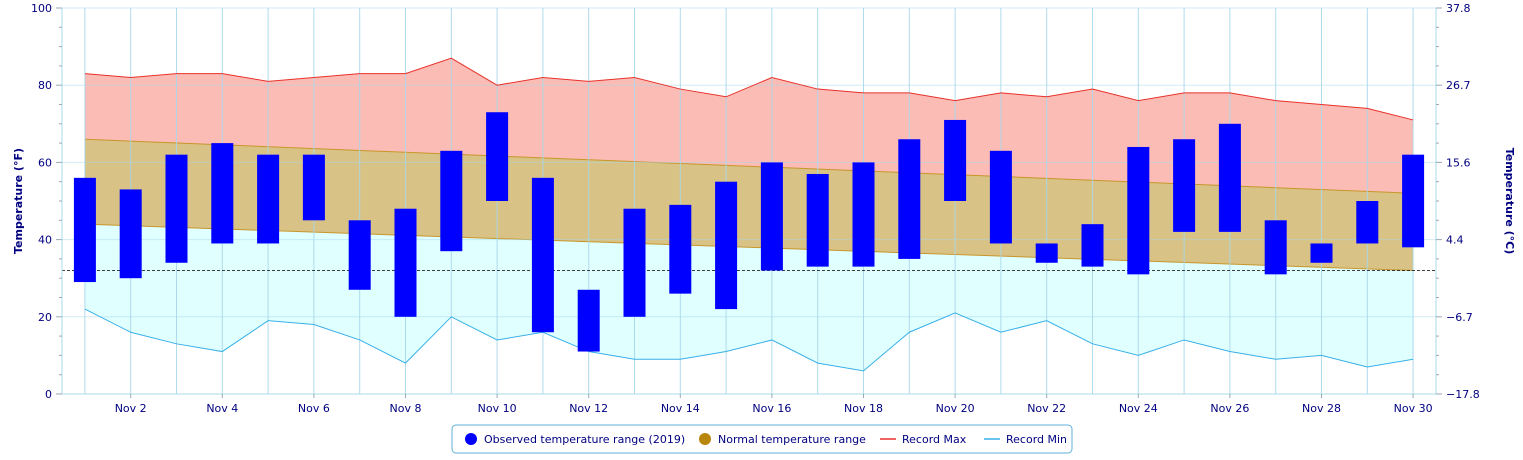 The width and height of the screenshot is (1523, 460). Describe the element at coordinates (955, 408) in the screenshot. I see `x-tick-label: Nov 20` at that location.